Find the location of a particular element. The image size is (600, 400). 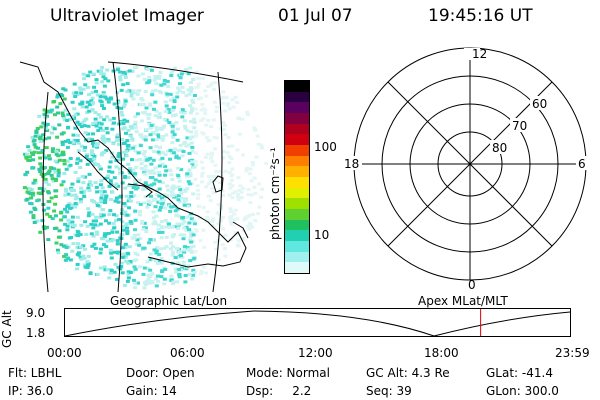

time-label: 19:45:16 UT is located at coordinates (480, 16).